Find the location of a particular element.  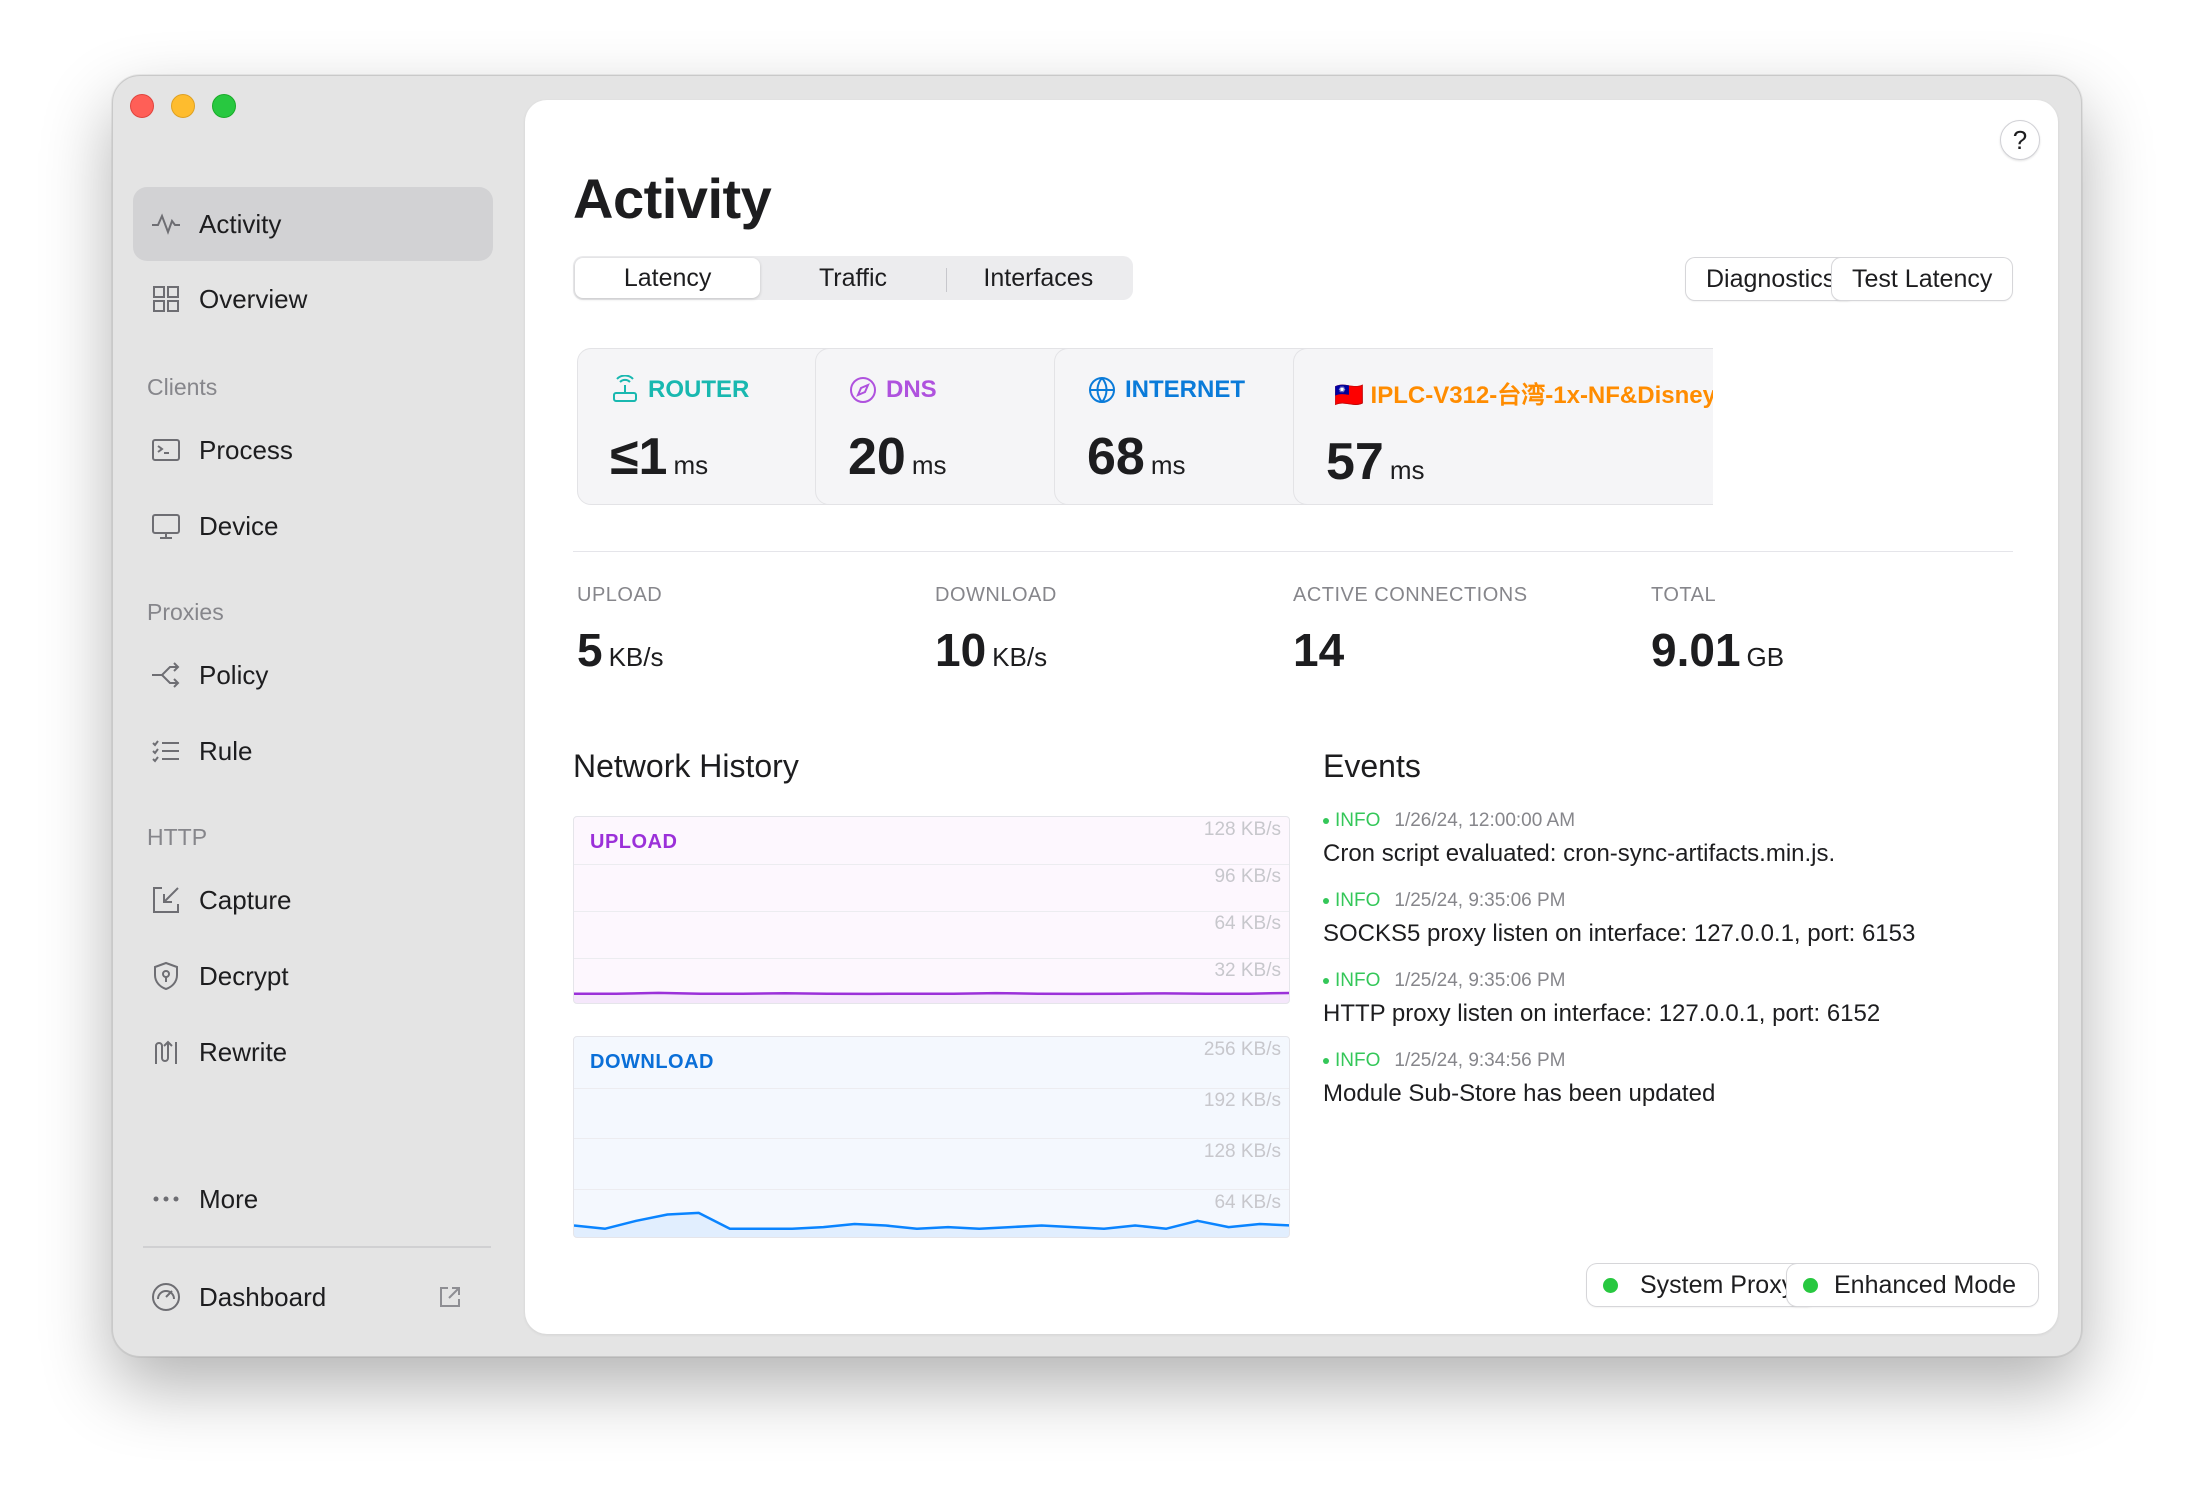

sidebar-item-process: Process is located at coordinates (313, 450).